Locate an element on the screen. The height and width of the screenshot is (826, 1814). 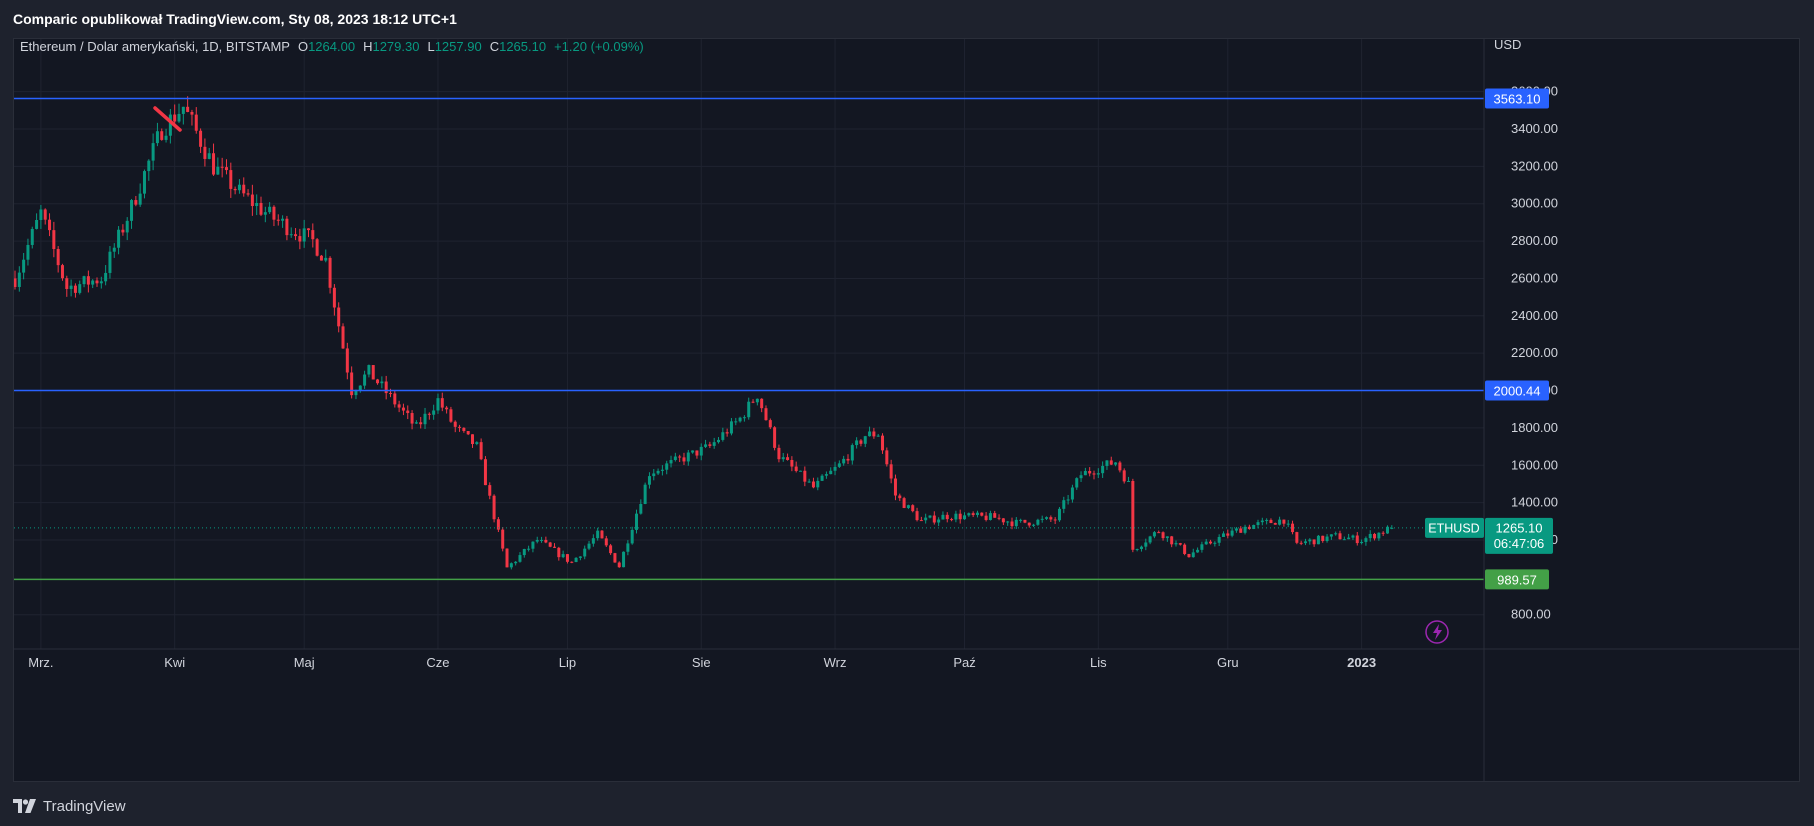
price-tick-label: 3000.00 is located at coordinates (1534, 203).